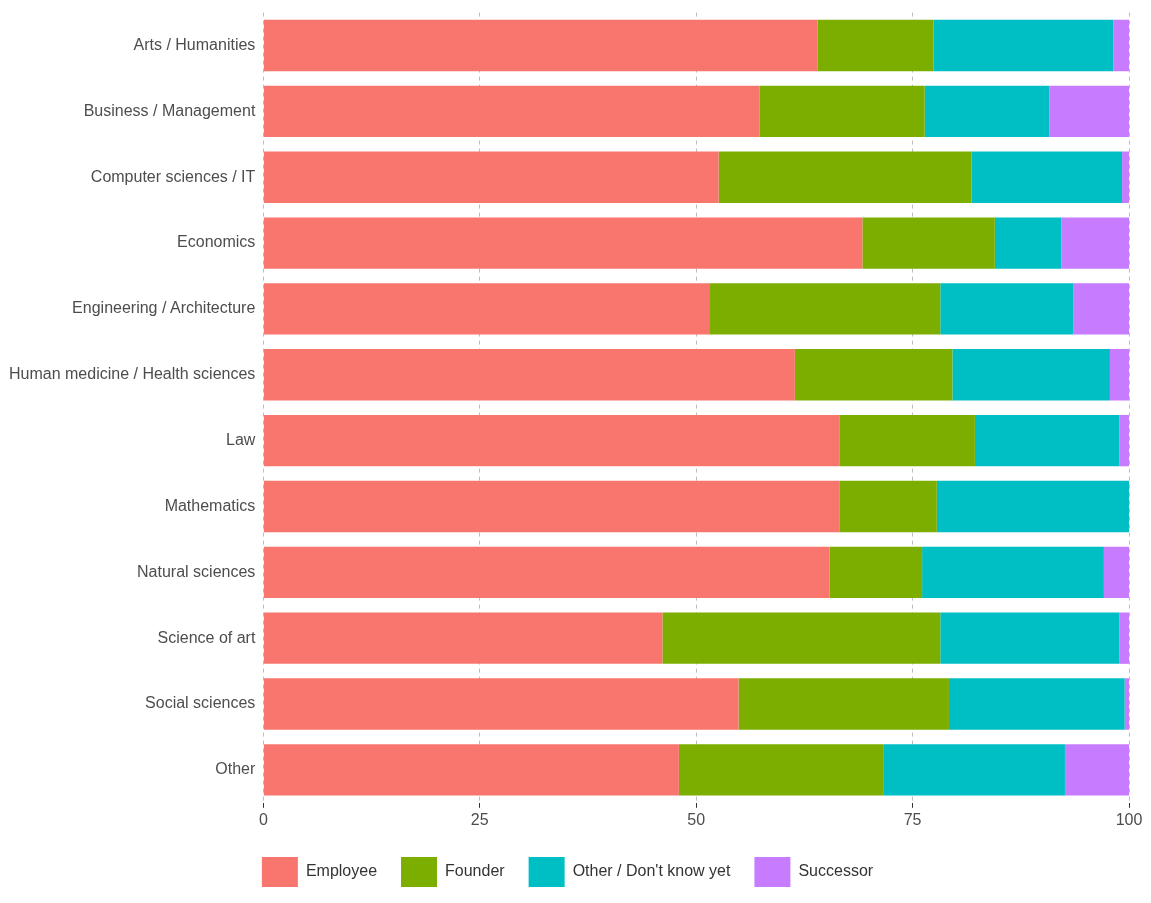  I want to click on y-tick-label: Law, so click(240, 440).